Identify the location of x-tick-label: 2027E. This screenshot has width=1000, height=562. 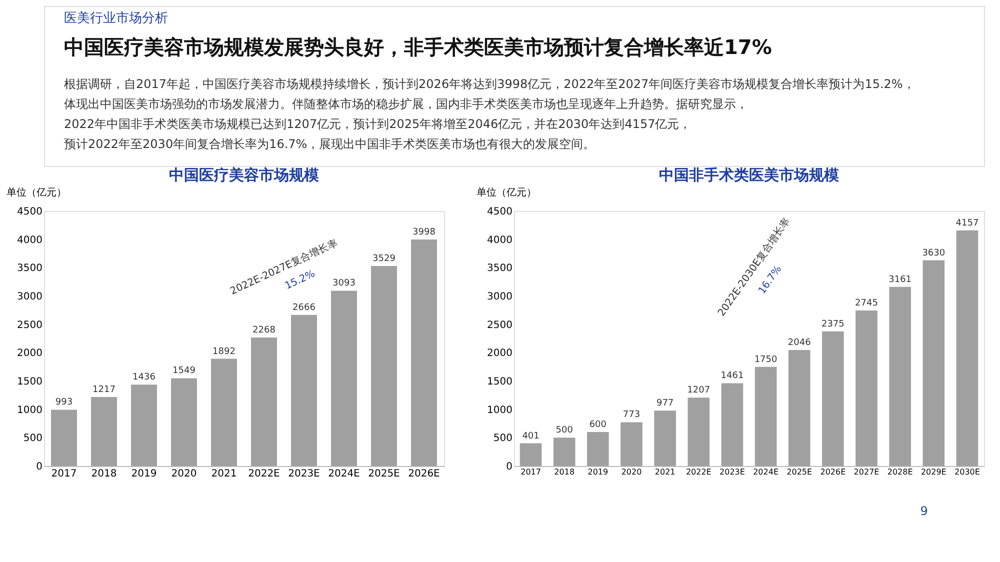
(867, 472).